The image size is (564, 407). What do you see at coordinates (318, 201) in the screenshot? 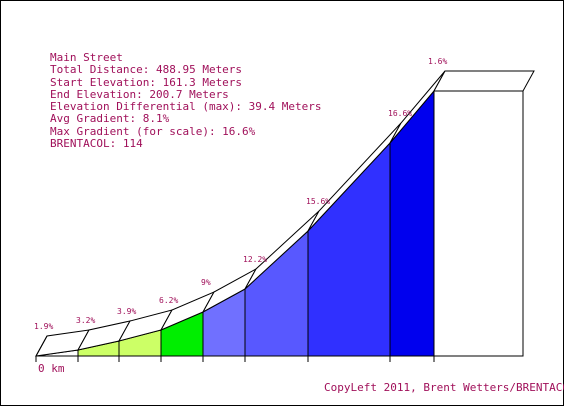
I see `segment-gradient-label: 15.6%` at bounding box center [318, 201].